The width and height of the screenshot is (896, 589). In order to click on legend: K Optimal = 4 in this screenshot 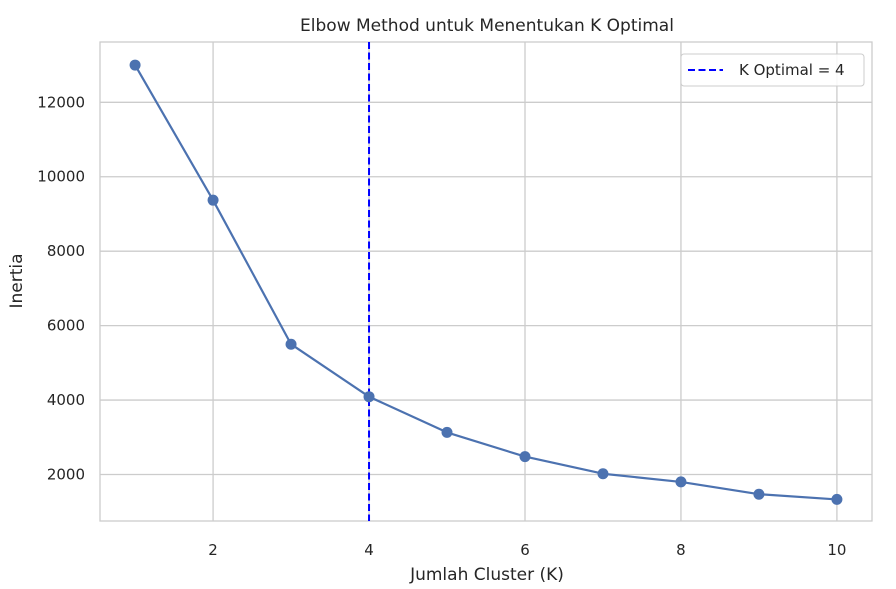, I will do `click(772, 70)`.